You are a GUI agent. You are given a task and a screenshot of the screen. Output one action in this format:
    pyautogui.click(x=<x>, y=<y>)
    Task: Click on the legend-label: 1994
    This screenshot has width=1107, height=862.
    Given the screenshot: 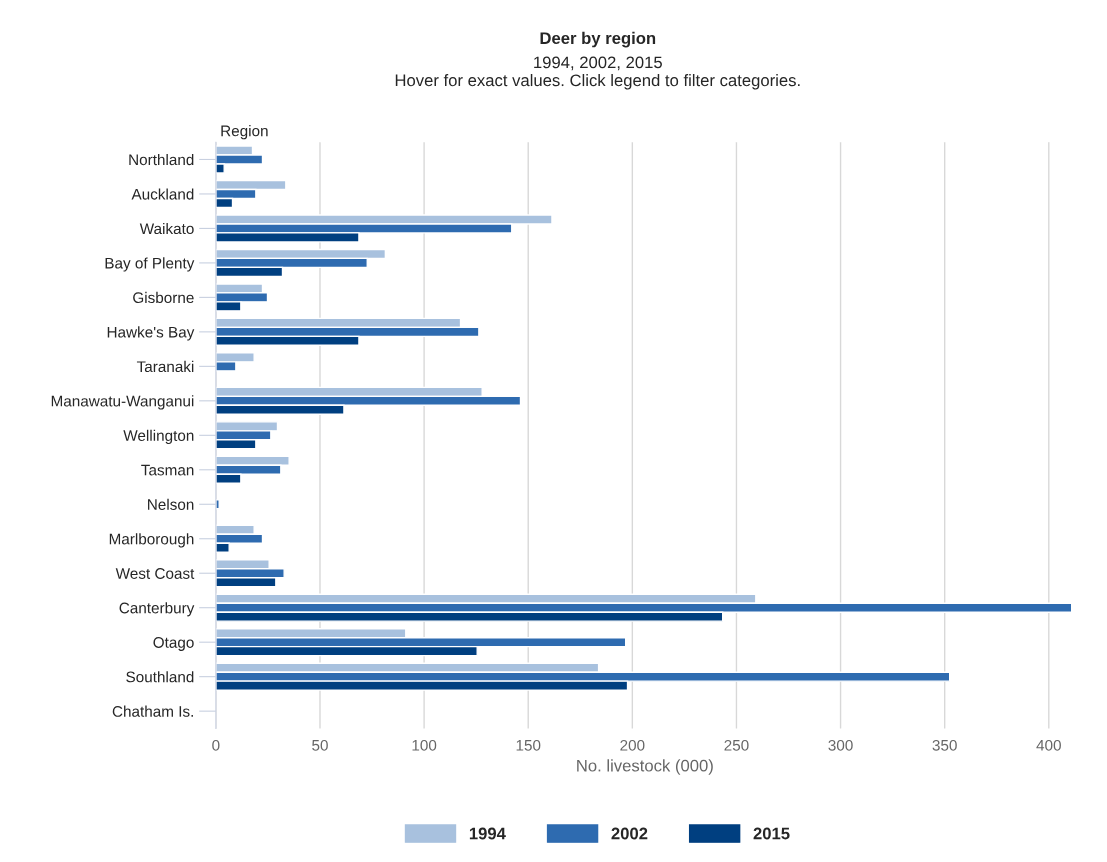 What is the action you would take?
    pyautogui.click(x=487, y=833)
    